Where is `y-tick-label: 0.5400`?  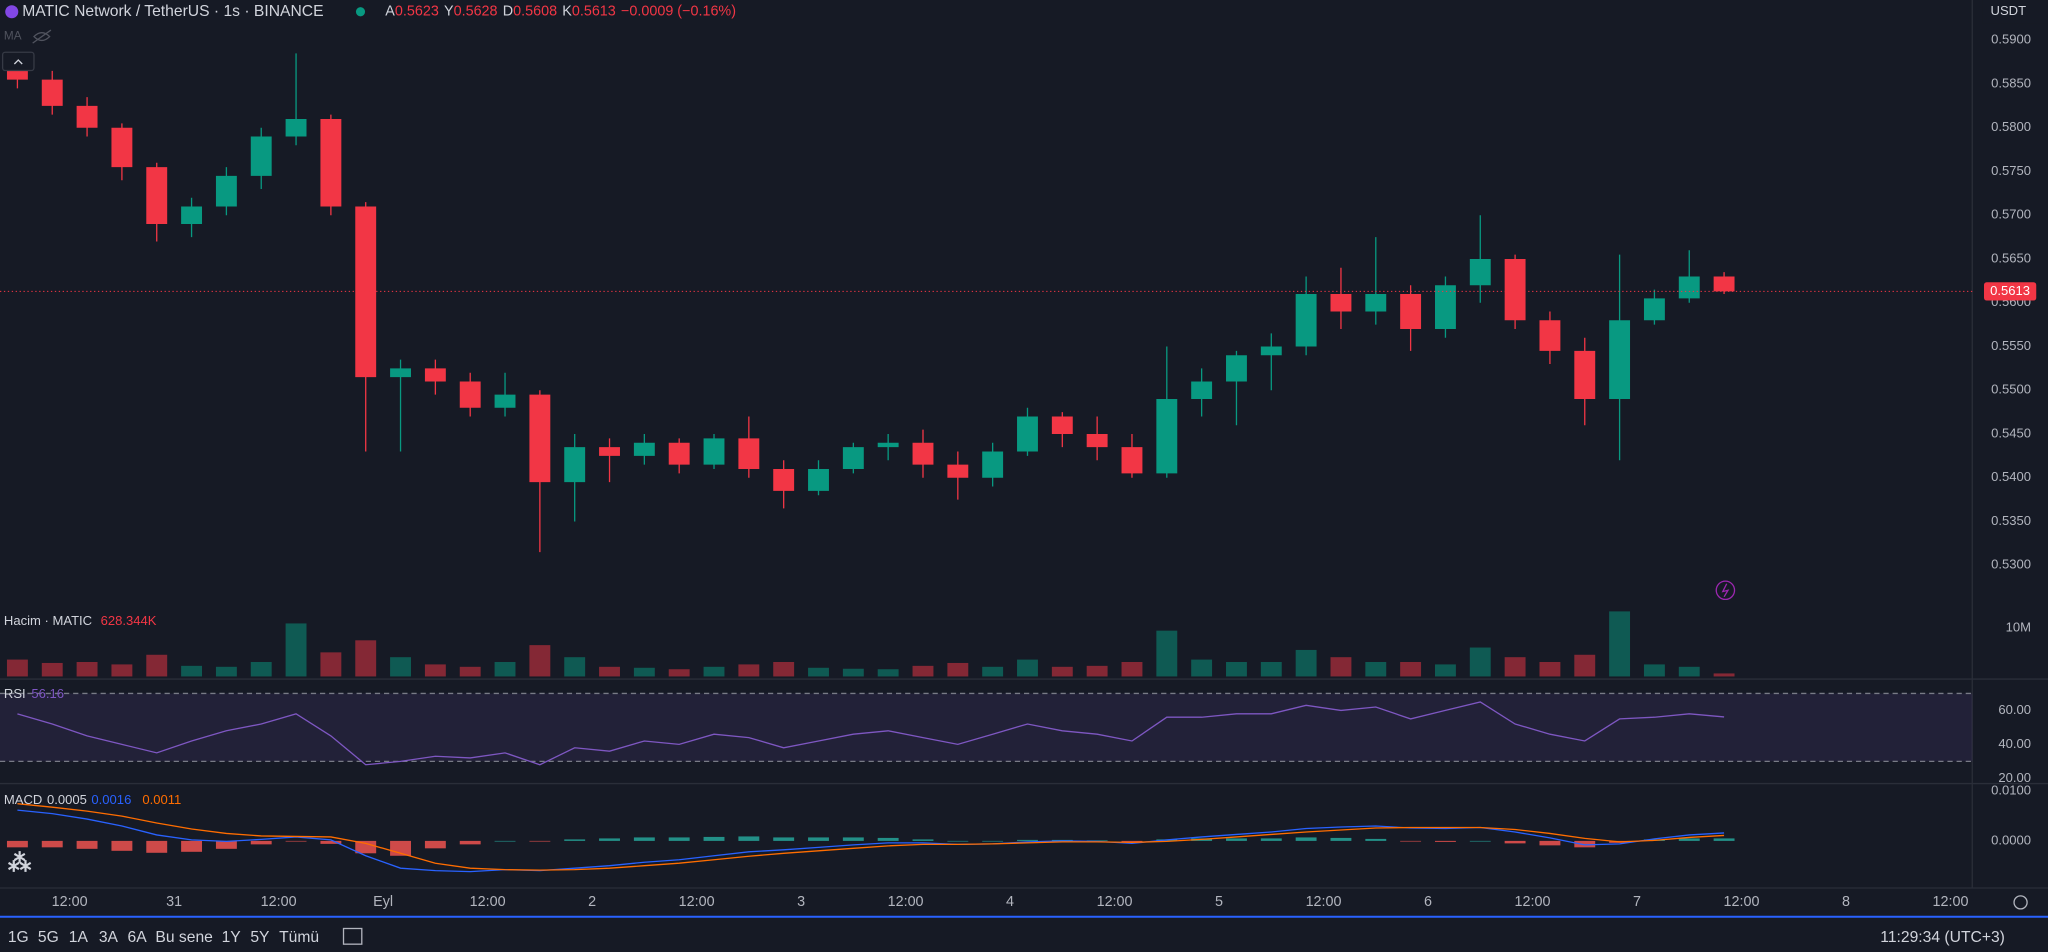
y-tick-label: 0.5400 is located at coordinates (2011, 476).